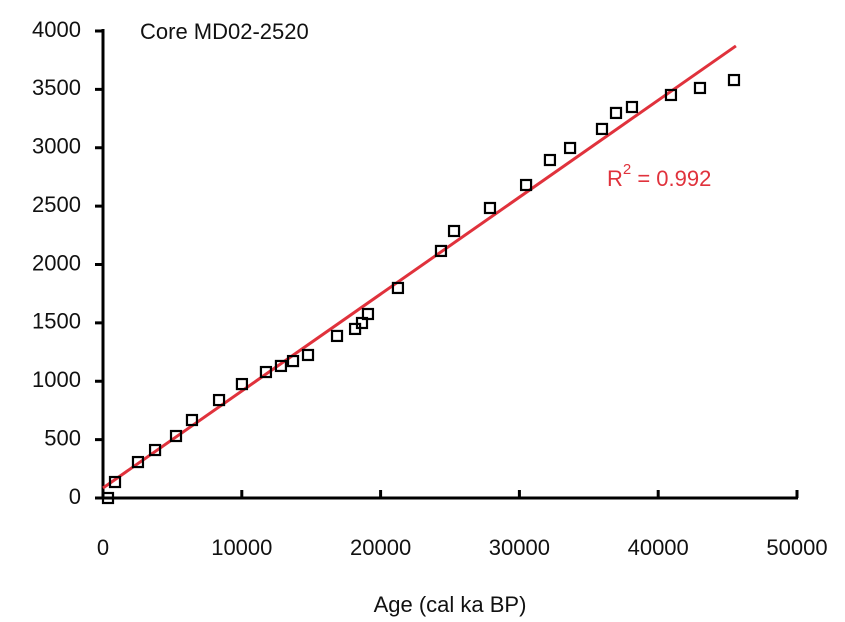 The image size is (845, 622). I want to click on y-tick-label: 3000, so click(56, 146).